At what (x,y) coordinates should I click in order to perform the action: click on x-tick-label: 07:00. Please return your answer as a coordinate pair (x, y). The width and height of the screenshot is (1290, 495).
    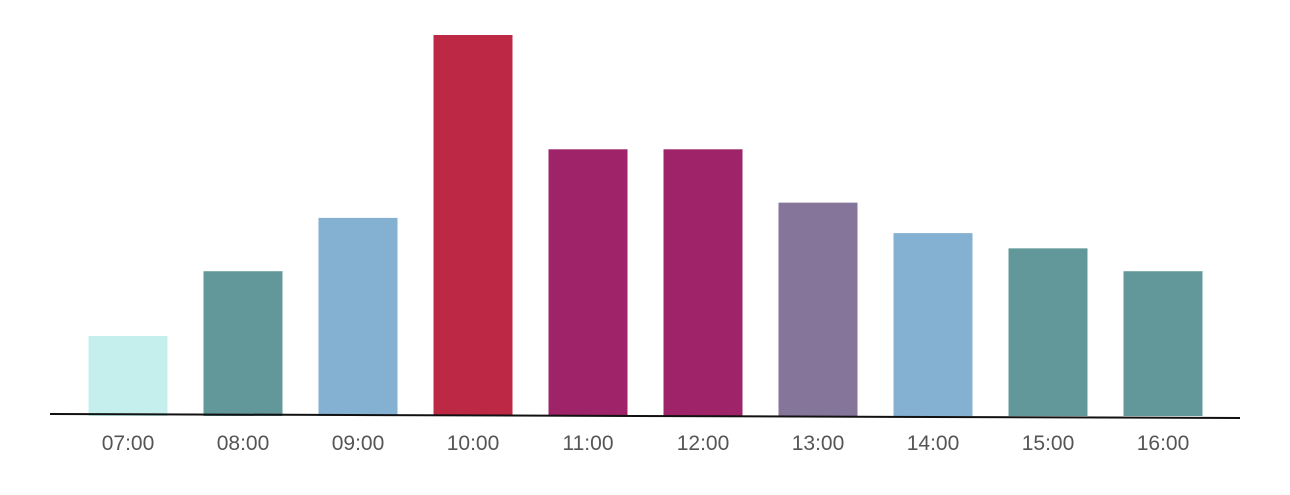
    Looking at the image, I should click on (128, 443).